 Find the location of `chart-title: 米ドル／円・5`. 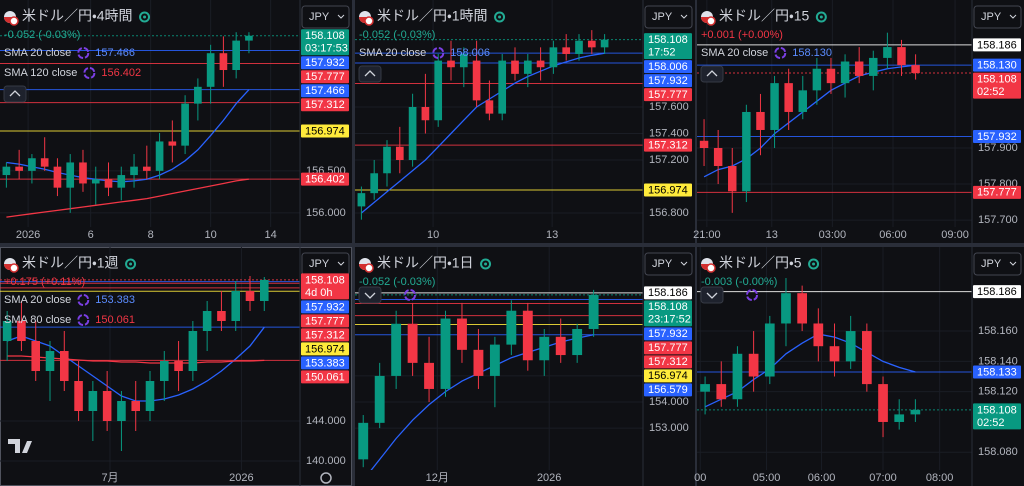

chart-title: 米ドル／円・5 is located at coordinates (760, 263).